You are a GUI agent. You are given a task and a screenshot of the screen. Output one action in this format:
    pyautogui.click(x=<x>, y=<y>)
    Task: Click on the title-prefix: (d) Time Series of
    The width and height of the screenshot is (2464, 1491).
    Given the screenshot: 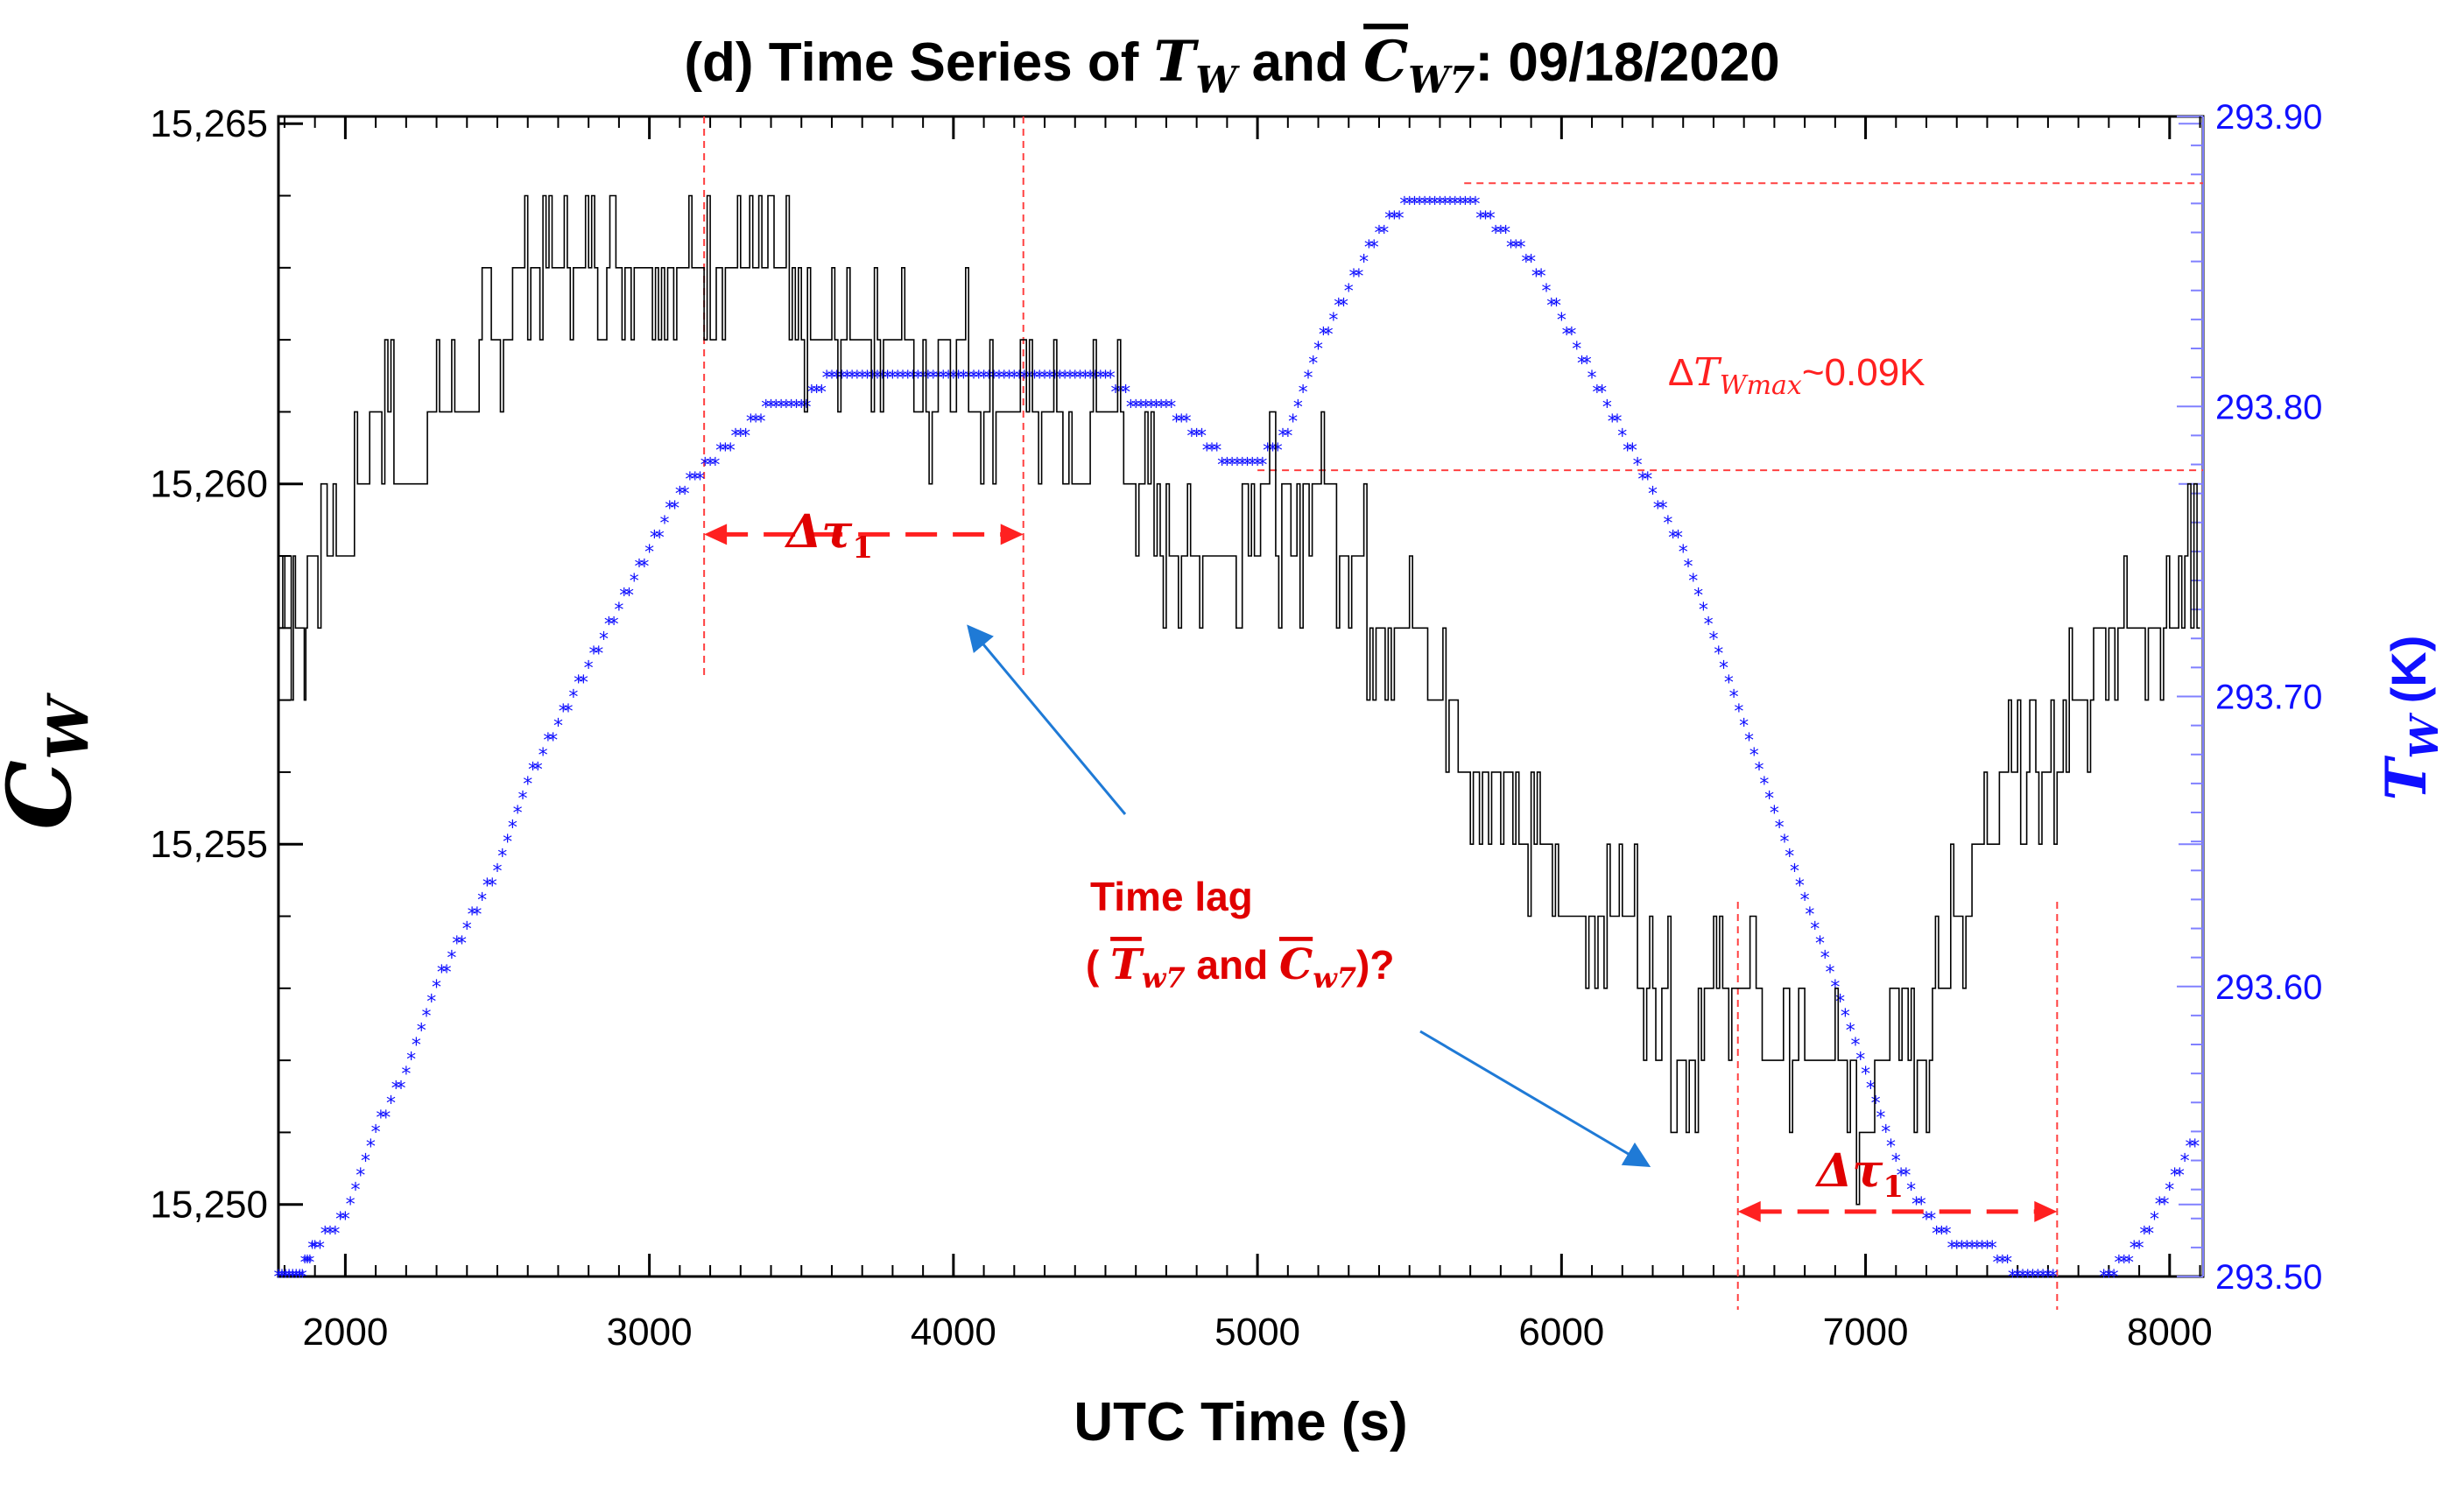 What is the action you would take?
    pyautogui.click(x=918, y=62)
    